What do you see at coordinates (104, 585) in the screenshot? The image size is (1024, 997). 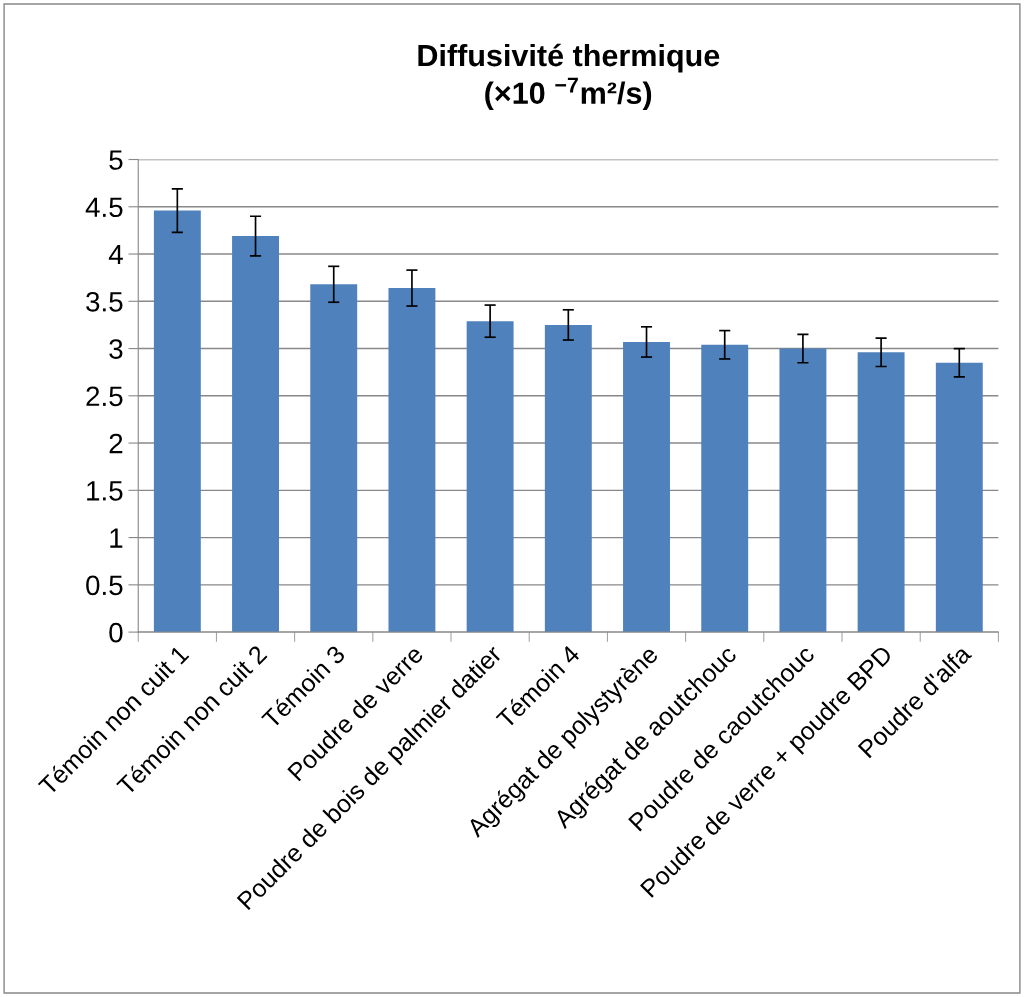 I see `y-tick-label: 0.5` at bounding box center [104, 585].